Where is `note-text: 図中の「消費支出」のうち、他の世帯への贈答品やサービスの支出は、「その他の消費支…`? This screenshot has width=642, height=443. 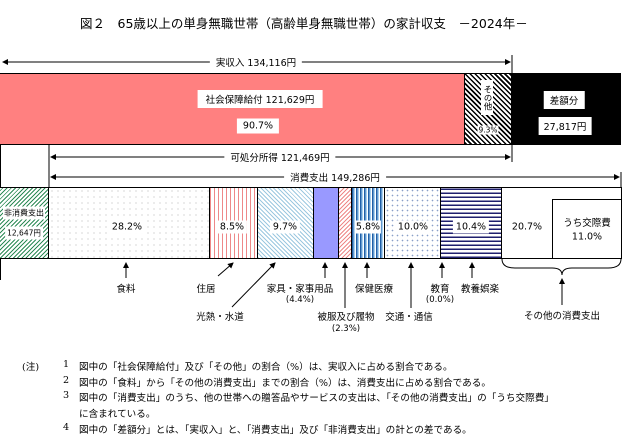 note-text: 図中の「消費支出」のうち、他の世帯への贈答品やサービスの支出は、「その他の消費支… is located at coordinates (316, 398).